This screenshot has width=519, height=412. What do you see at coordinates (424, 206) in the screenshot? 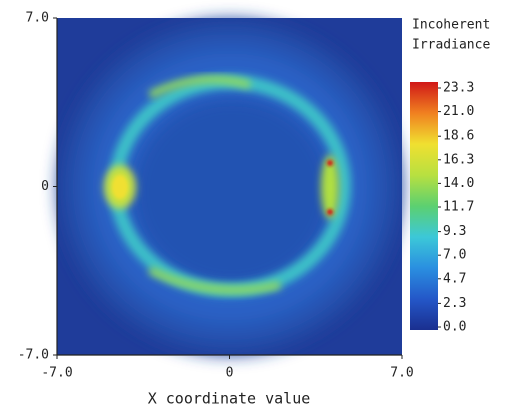
I see `colorbar` at bounding box center [424, 206].